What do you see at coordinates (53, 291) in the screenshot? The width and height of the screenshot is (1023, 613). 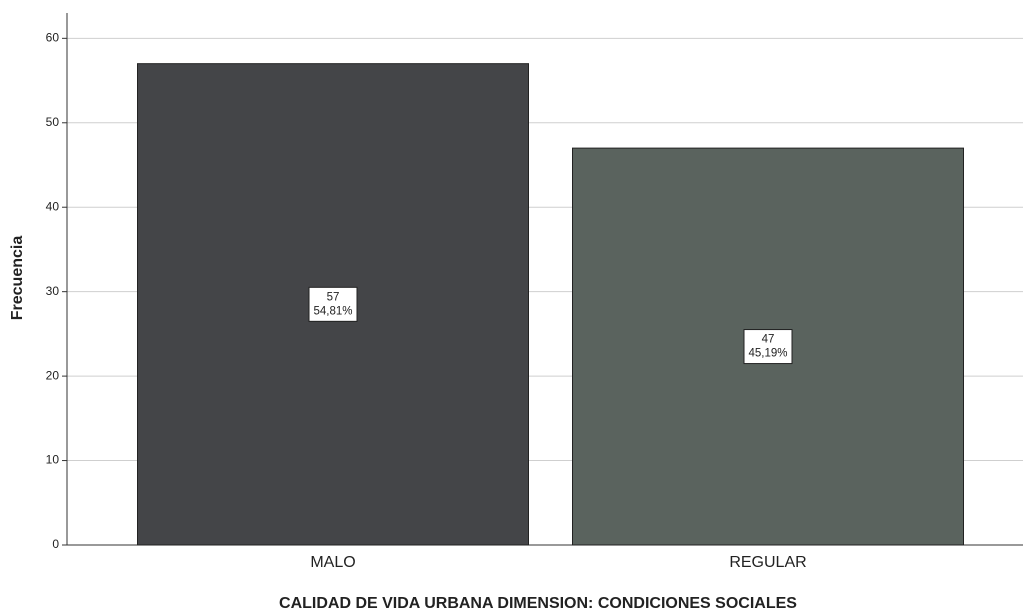 I see `y-tick-label: 30` at bounding box center [53, 291].